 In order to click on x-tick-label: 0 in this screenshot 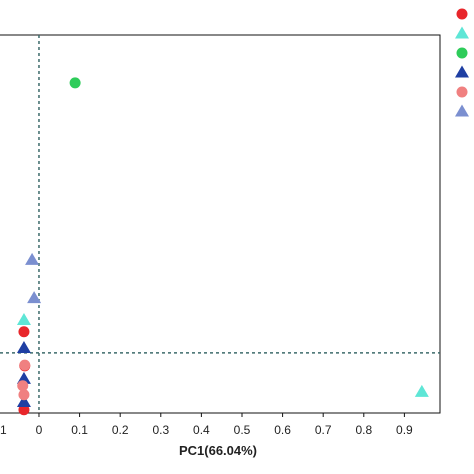, I will do `click(39, 430)`.